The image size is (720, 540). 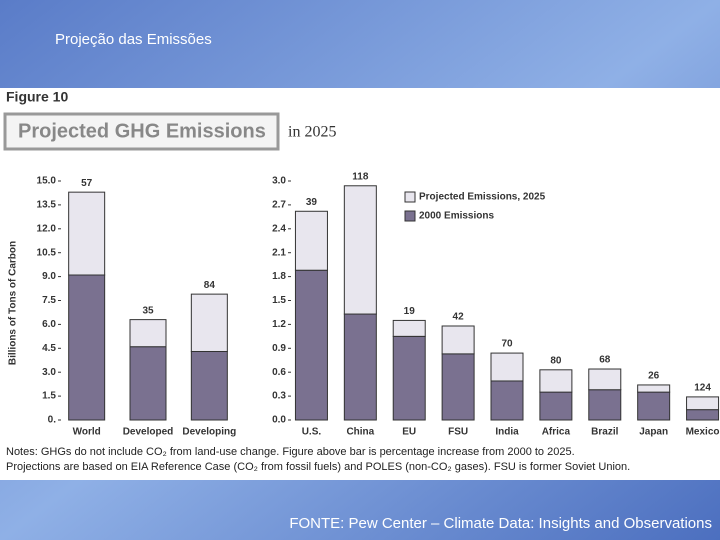 What do you see at coordinates (279, 276) in the screenshot?
I see `y-tick-label: 1.8` at bounding box center [279, 276].